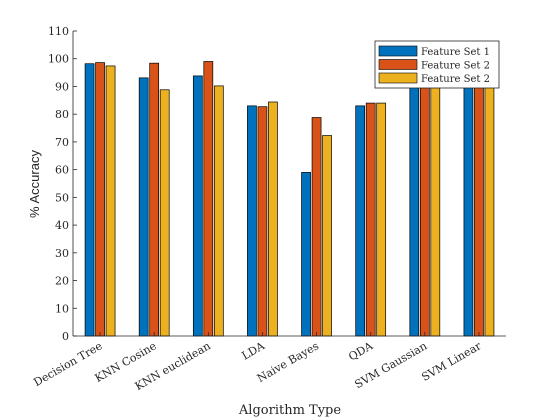  I want to click on bar-3-svm-linear, so click(489, 203).